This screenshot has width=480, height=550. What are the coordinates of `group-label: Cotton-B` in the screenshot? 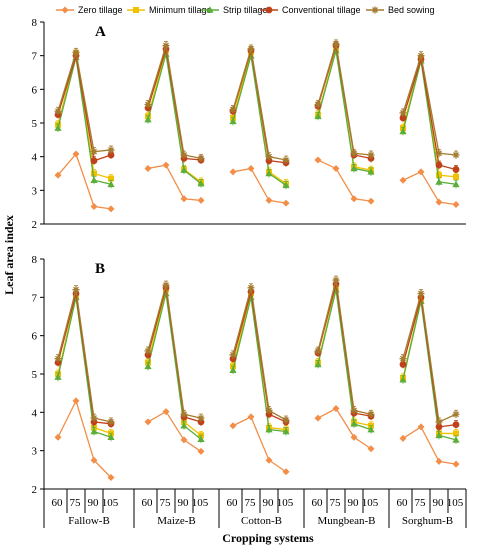 It's located at (261, 521).